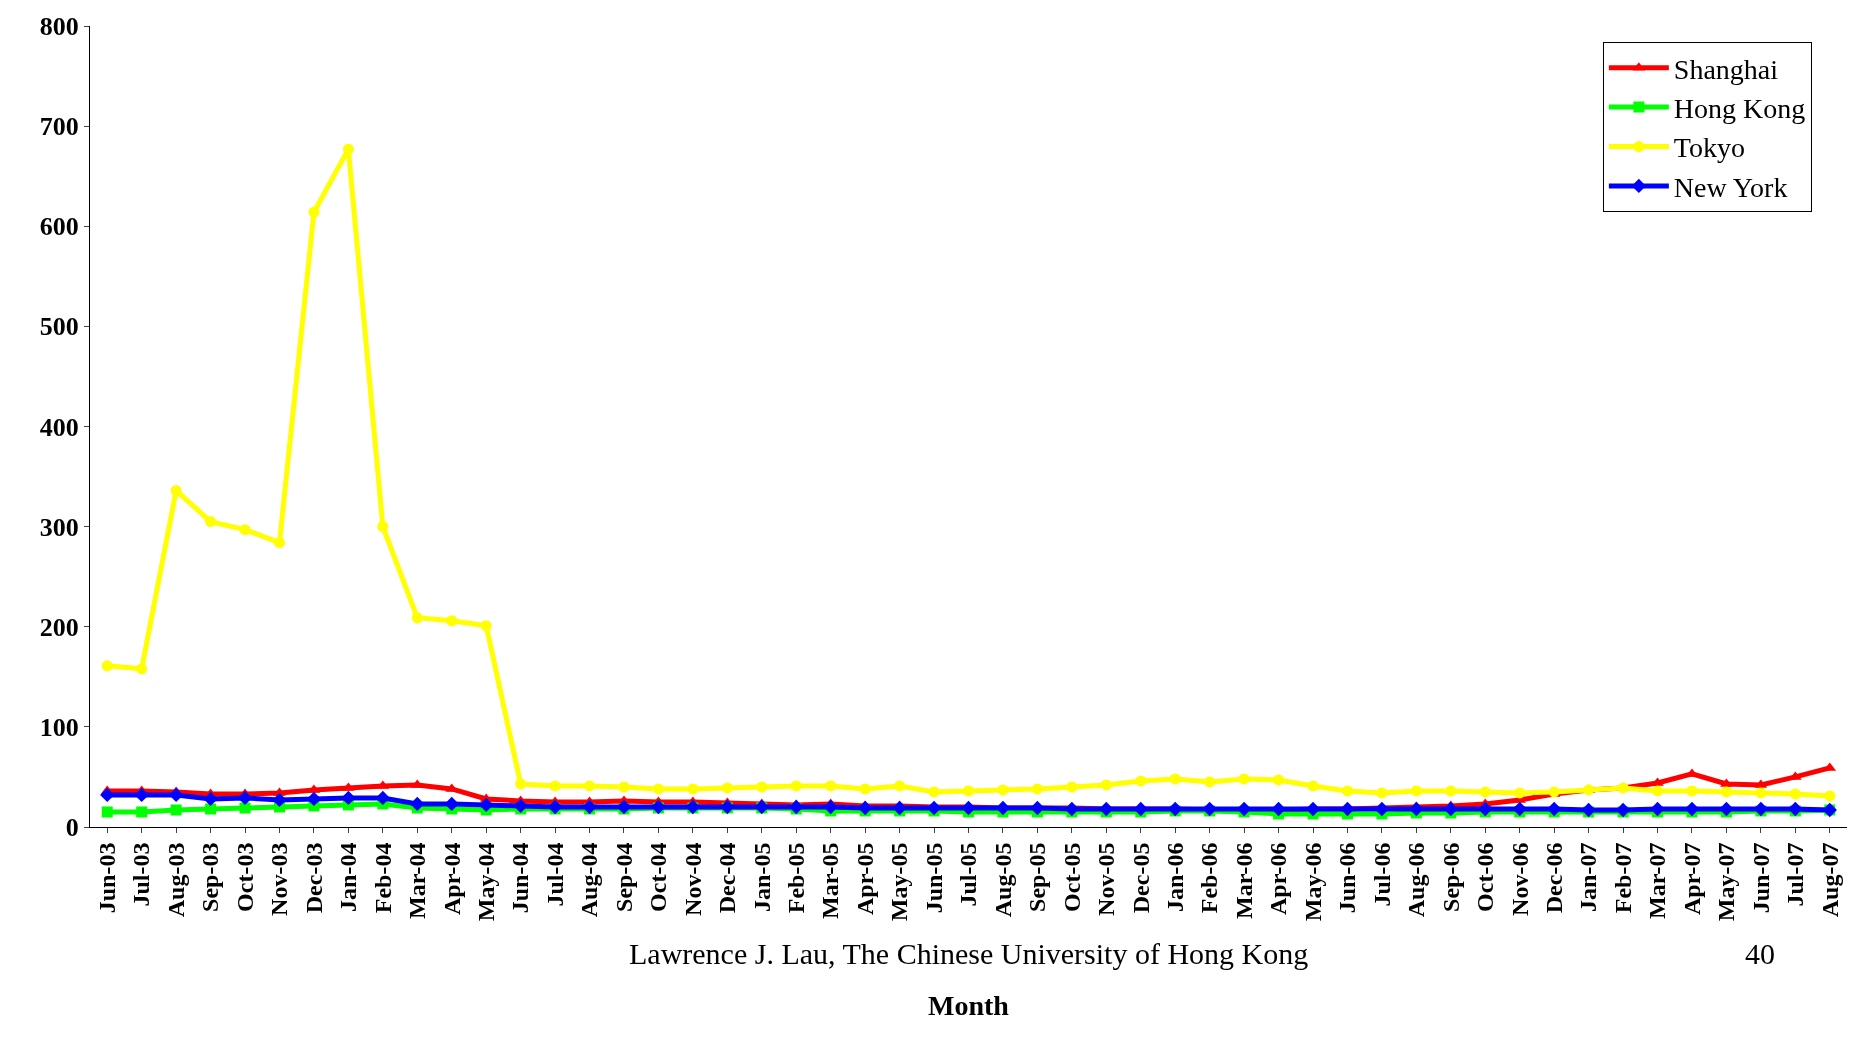  I want to click on x-tick-label: Aug-03, so click(175, 880).